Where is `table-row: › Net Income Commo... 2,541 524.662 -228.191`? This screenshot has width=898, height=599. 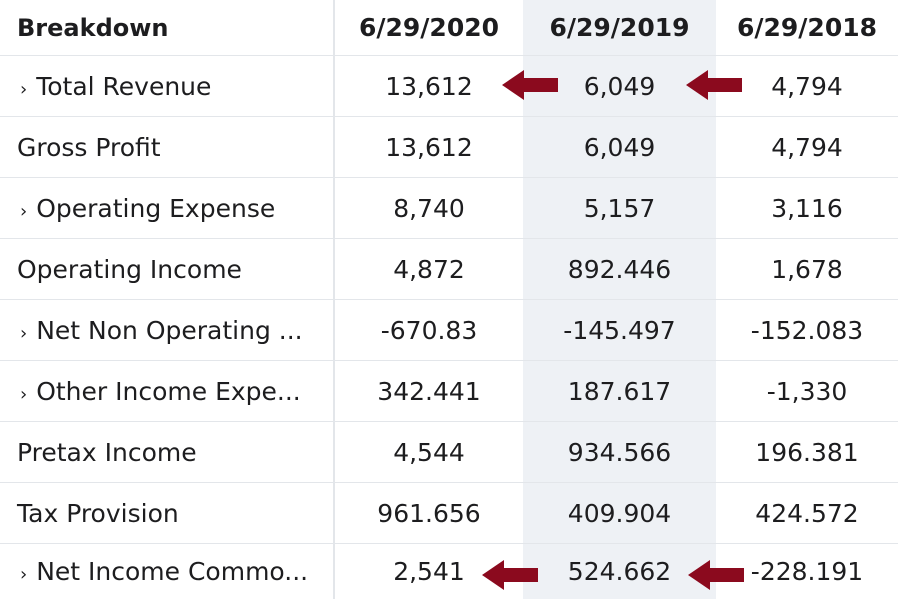 table-row: › Net Income Commo... 2,541 524.662 -228.191 is located at coordinates (449, 571).